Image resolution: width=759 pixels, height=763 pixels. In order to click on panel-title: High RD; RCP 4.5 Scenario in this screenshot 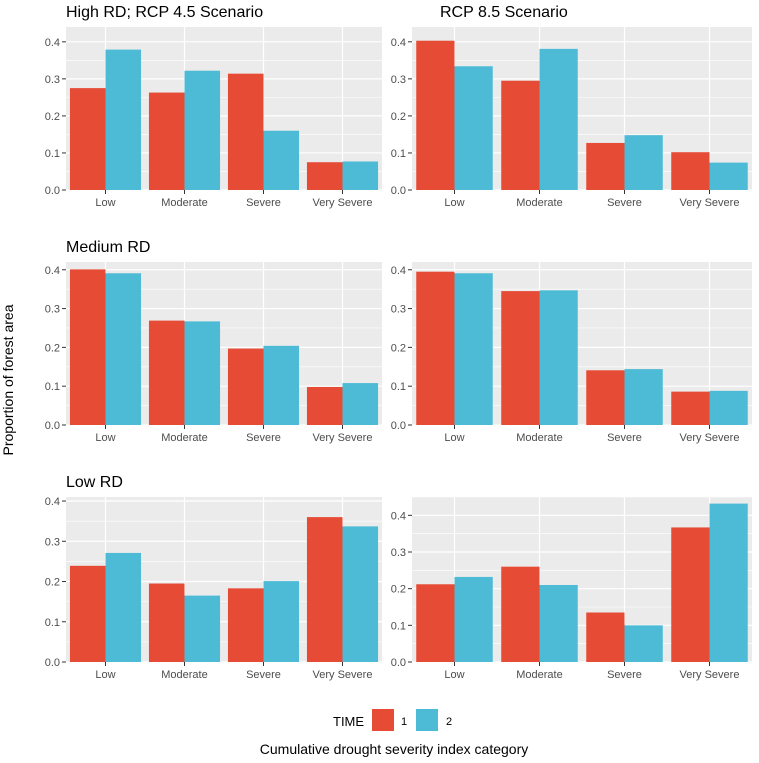, I will do `click(164, 12)`.